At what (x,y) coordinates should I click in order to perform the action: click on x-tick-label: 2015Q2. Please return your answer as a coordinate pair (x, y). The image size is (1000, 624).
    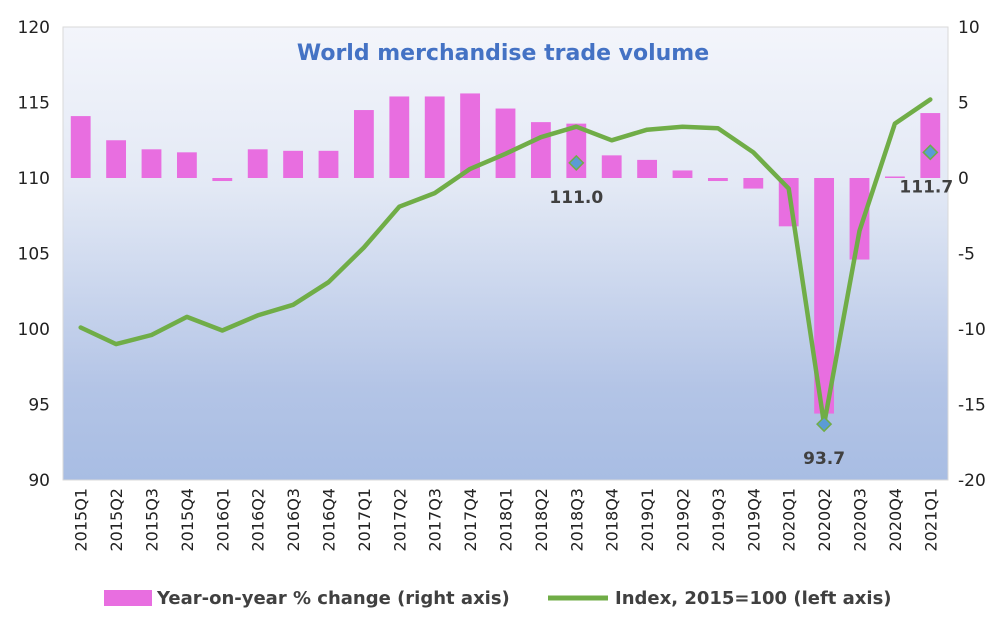
    Looking at the image, I should click on (116, 520).